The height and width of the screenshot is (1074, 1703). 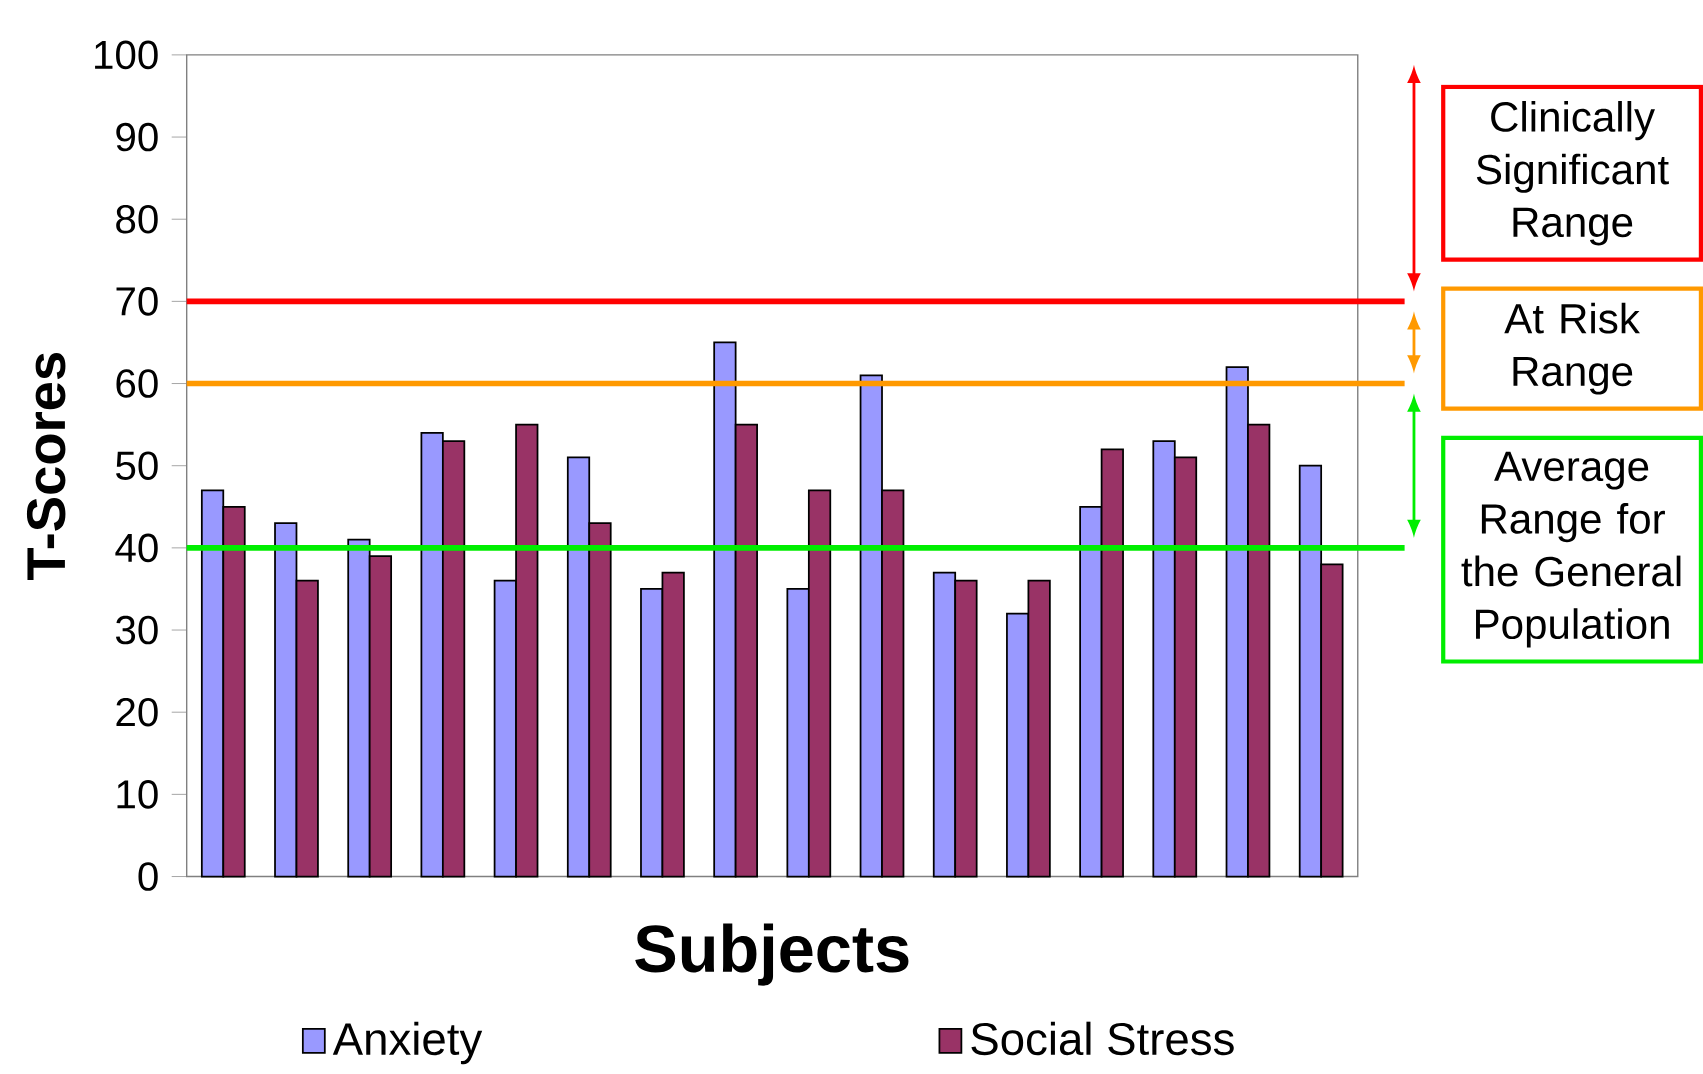 I want to click on y-tick-label: 20, so click(x=137, y=712).